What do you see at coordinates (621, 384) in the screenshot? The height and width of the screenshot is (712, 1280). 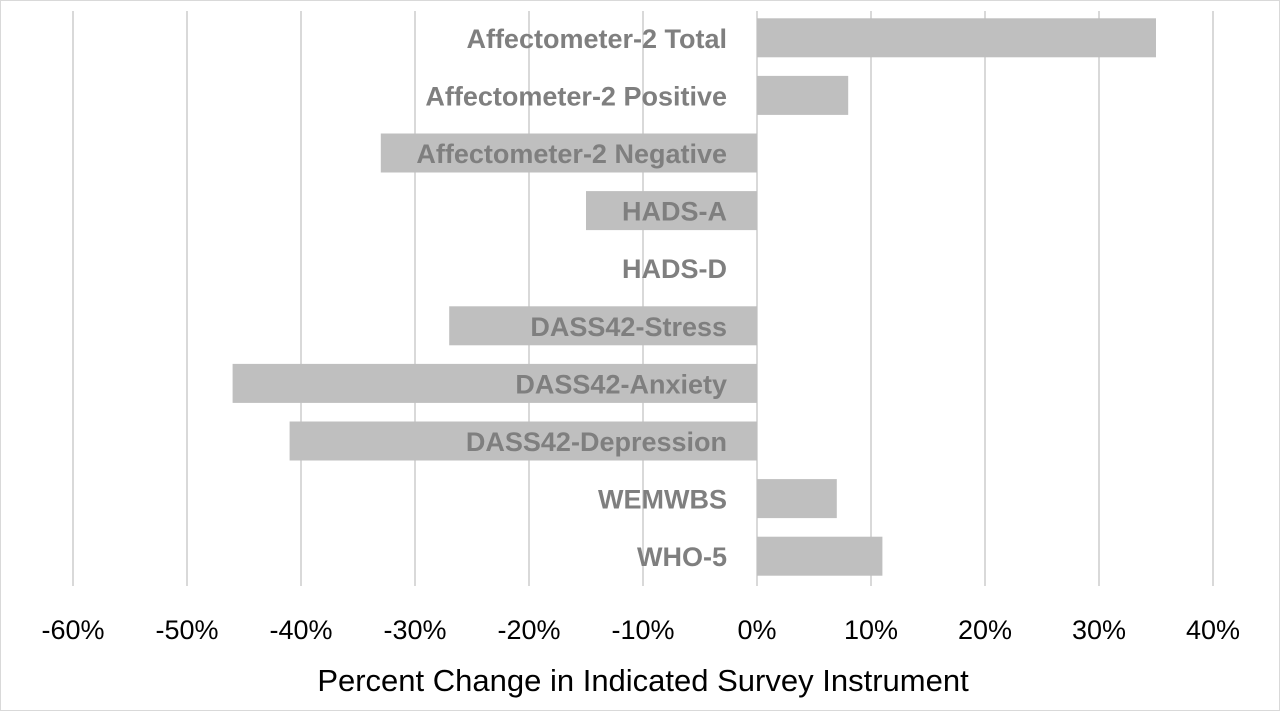 I see `category-label: DASS42-Anxiety` at bounding box center [621, 384].